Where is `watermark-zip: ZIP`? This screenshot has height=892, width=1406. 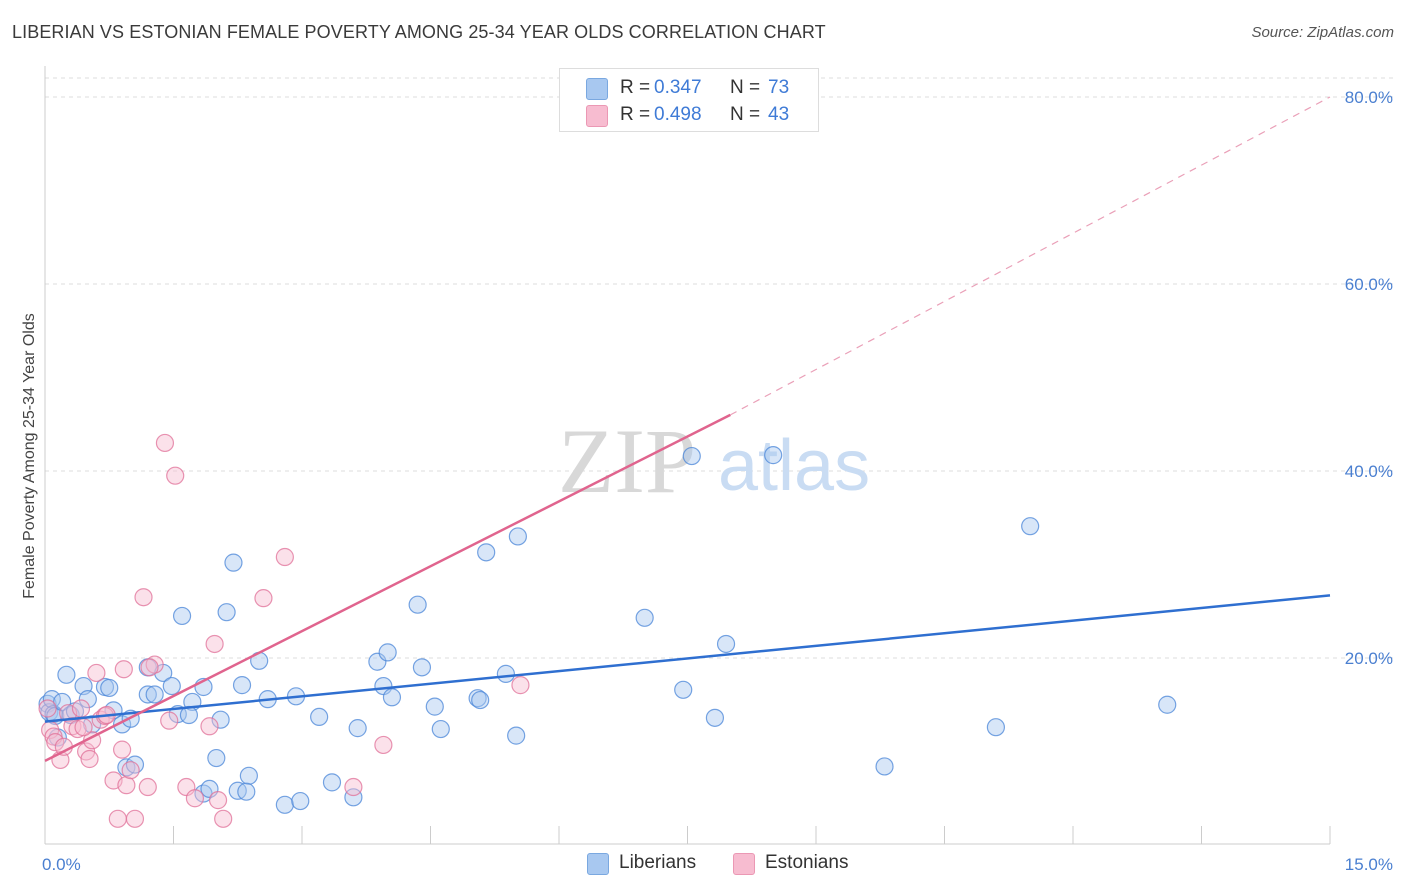
watermark-zip: ZIP is located at coordinates (627, 461).